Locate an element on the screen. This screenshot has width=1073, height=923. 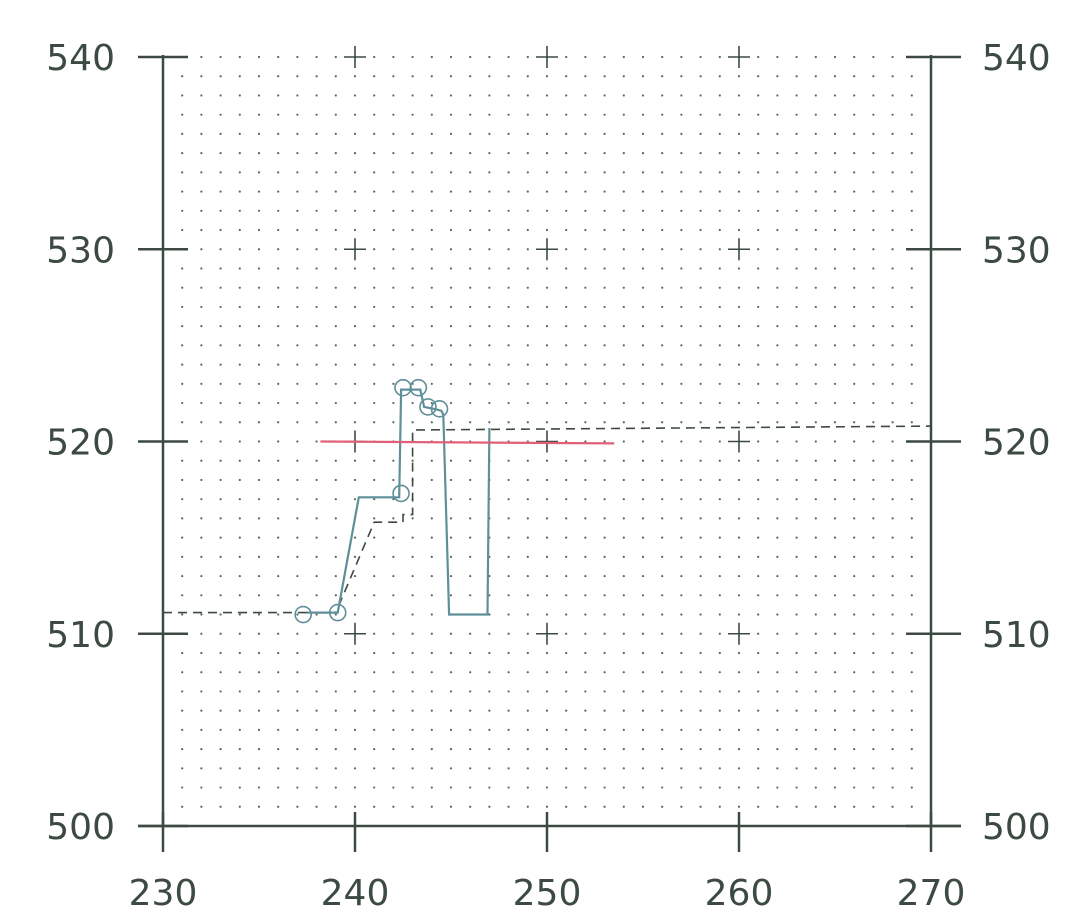
y-tick-label-left: 520 is located at coordinates (80, 443).